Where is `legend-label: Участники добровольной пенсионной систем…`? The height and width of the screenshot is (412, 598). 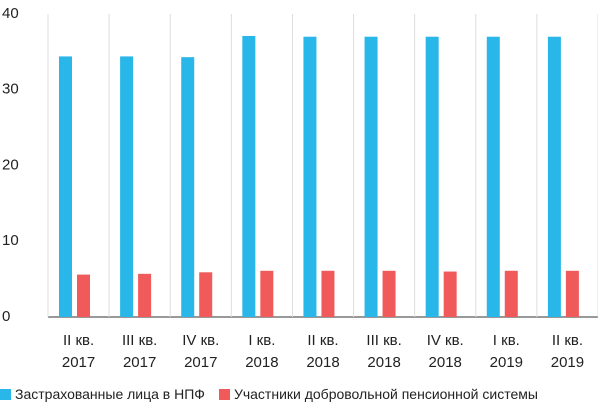 legend-label: Участники добровольной пенсионной систем… is located at coordinates (385, 394).